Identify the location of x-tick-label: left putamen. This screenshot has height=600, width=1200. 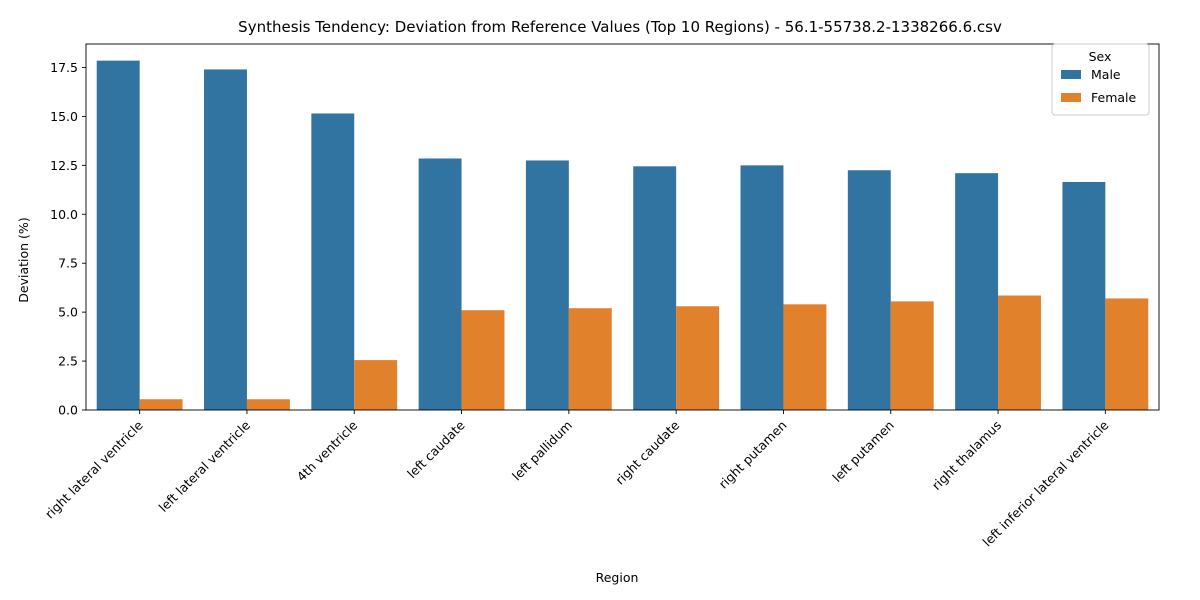
(862, 451).